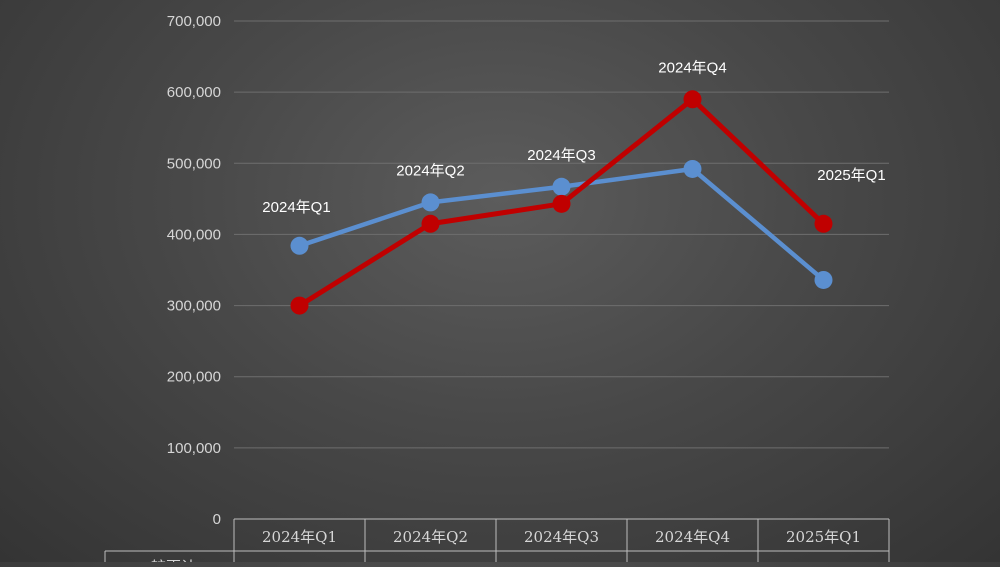 Image resolution: width=1000 pixels, height=567 pixels. Describe the element at coordinates (194, 306) in the screenshot. I see `y-tick-label: 300,000` at that location.